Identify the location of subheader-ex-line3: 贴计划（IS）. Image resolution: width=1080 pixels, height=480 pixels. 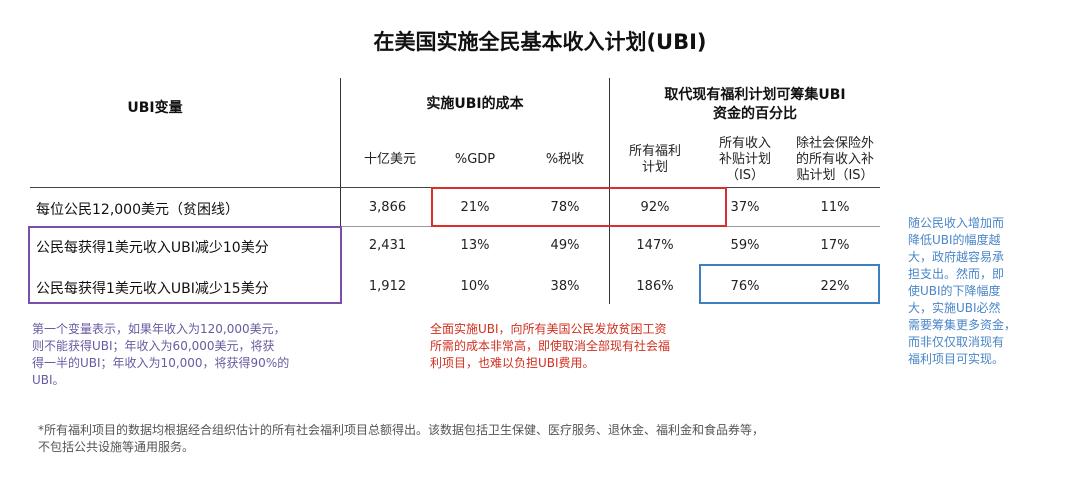
(835, 175).